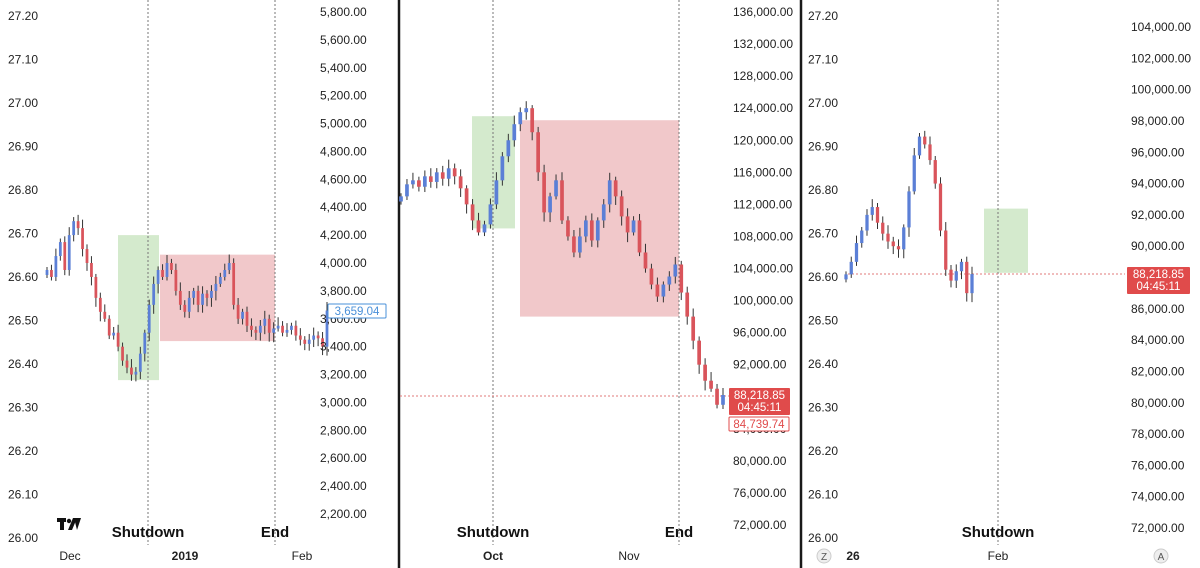  What do you see at coordinates (69, 524) in the screenshot?
I see `logo-icon` at bounding box center [69, 524].